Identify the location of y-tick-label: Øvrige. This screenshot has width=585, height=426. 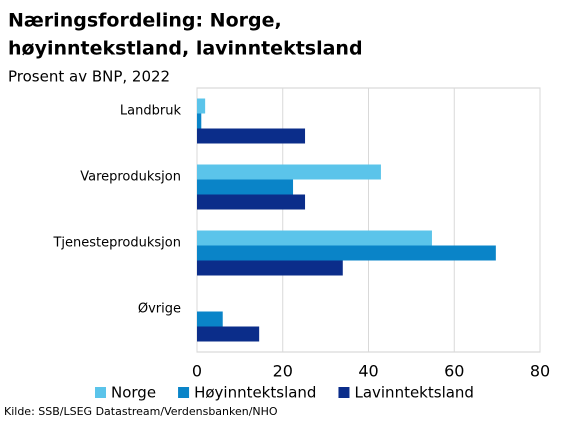
(159, 309).